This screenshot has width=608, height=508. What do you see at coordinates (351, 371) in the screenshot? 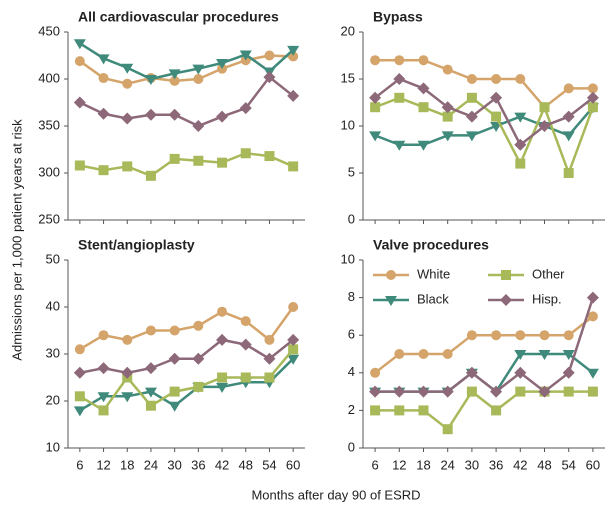
I see `y-tick-label: 4` at bounding box center [351, 371].